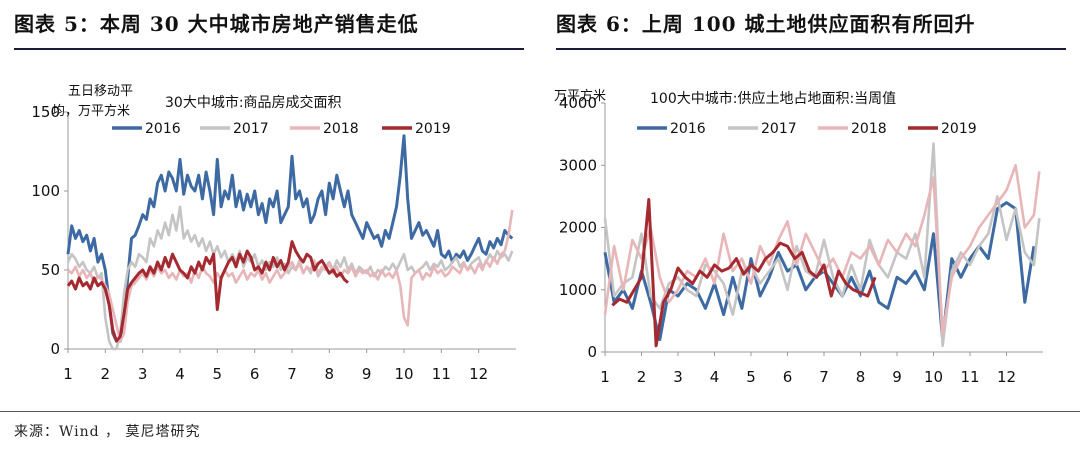  Describe the element at coordinates (251, 129) in the screenshot. I see `left-legend-label-2017: 2017` at that location.